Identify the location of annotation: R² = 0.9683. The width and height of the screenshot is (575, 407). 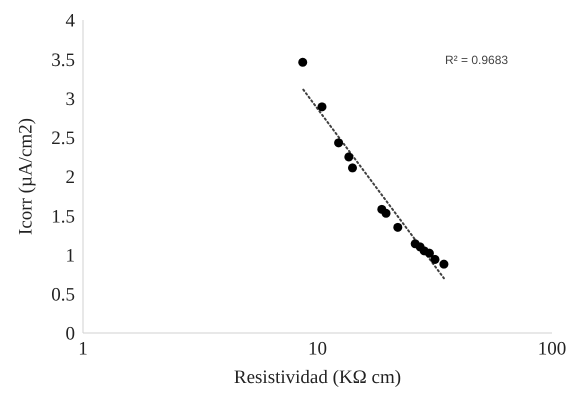
(476, 60).